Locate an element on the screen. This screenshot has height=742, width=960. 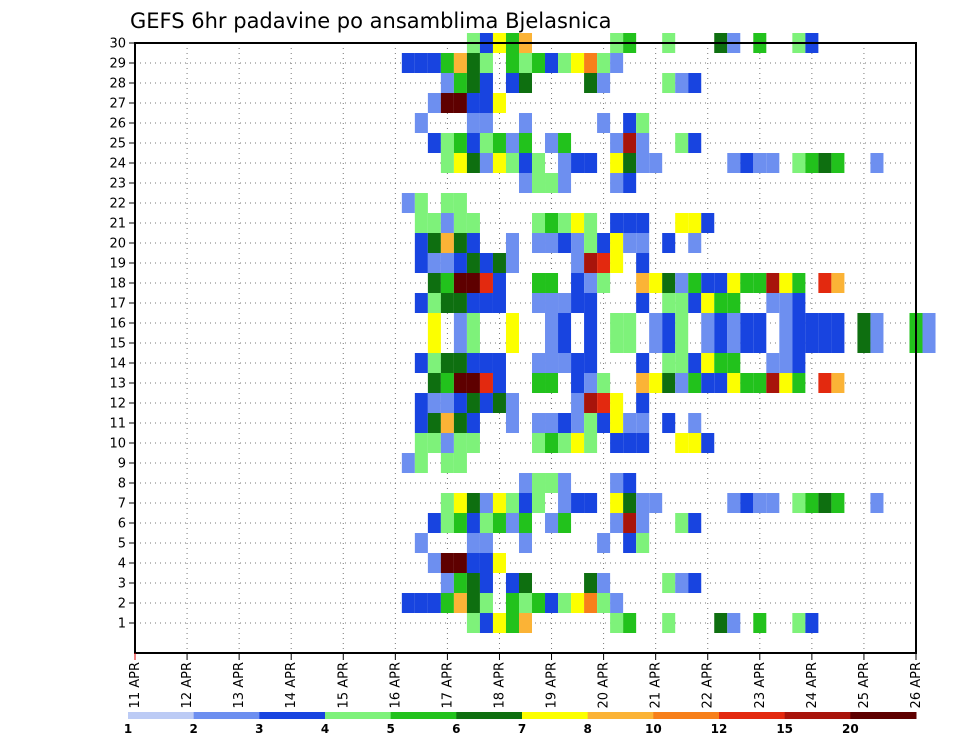
x-tick-label: 13 APR is located at coordinates (239, 685).